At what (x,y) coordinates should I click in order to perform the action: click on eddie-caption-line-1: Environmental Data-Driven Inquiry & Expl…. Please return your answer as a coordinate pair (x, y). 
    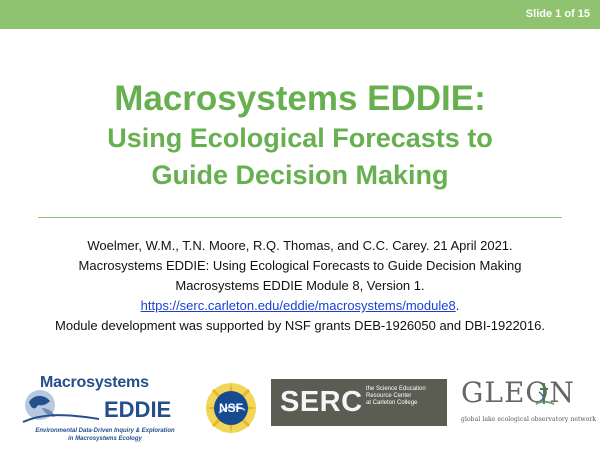
    Looking at the image, I should click on (105, 431).